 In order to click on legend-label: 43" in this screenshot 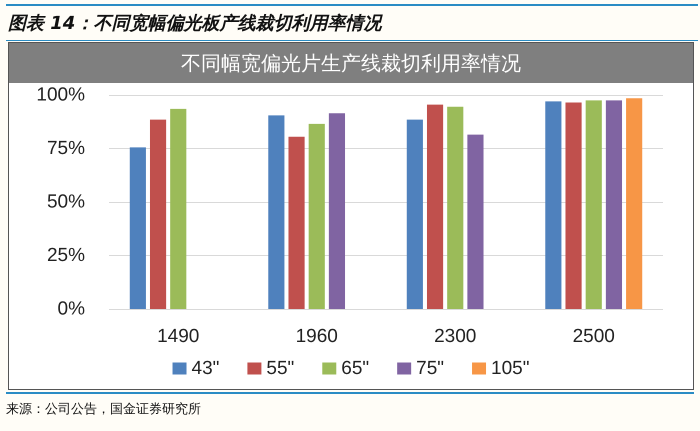, I will do `click(206, 368)`.